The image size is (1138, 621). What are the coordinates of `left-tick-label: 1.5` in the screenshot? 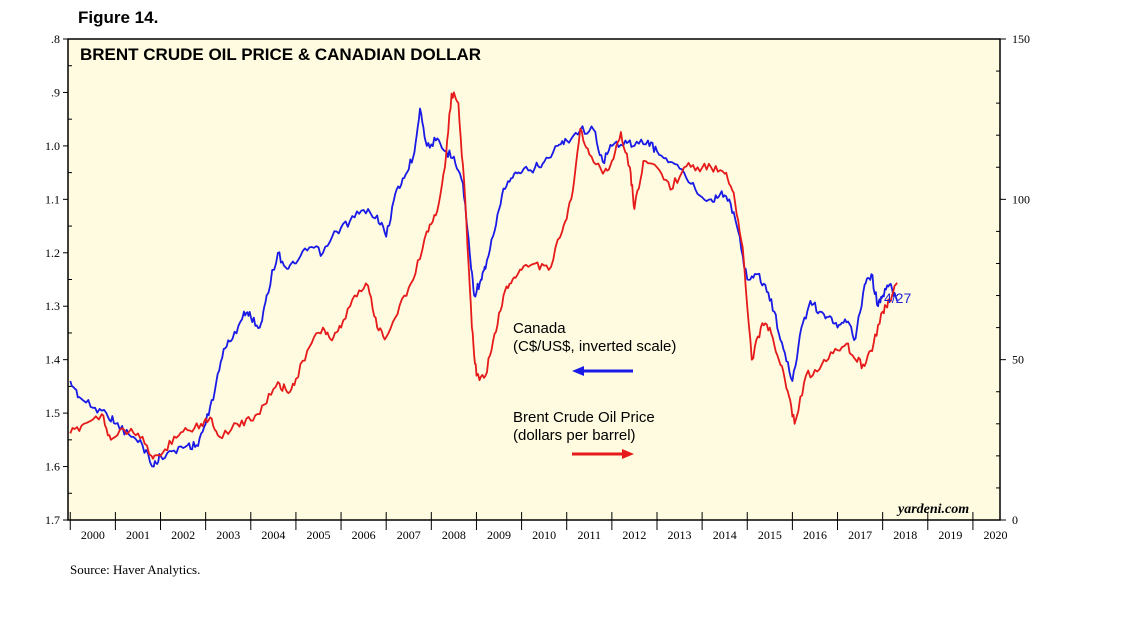 It's located at (52, 413).